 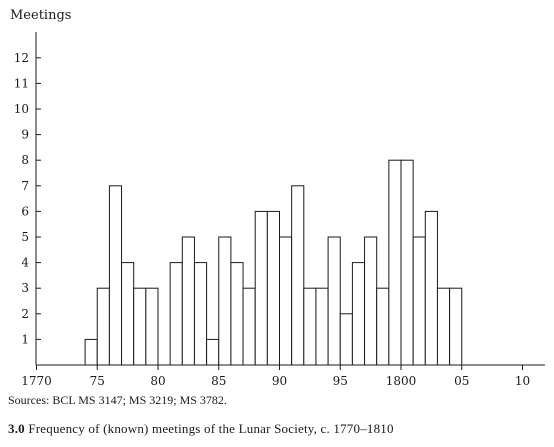 I want to click on x-tick-label-05: 05, so click(x=461, y=381).